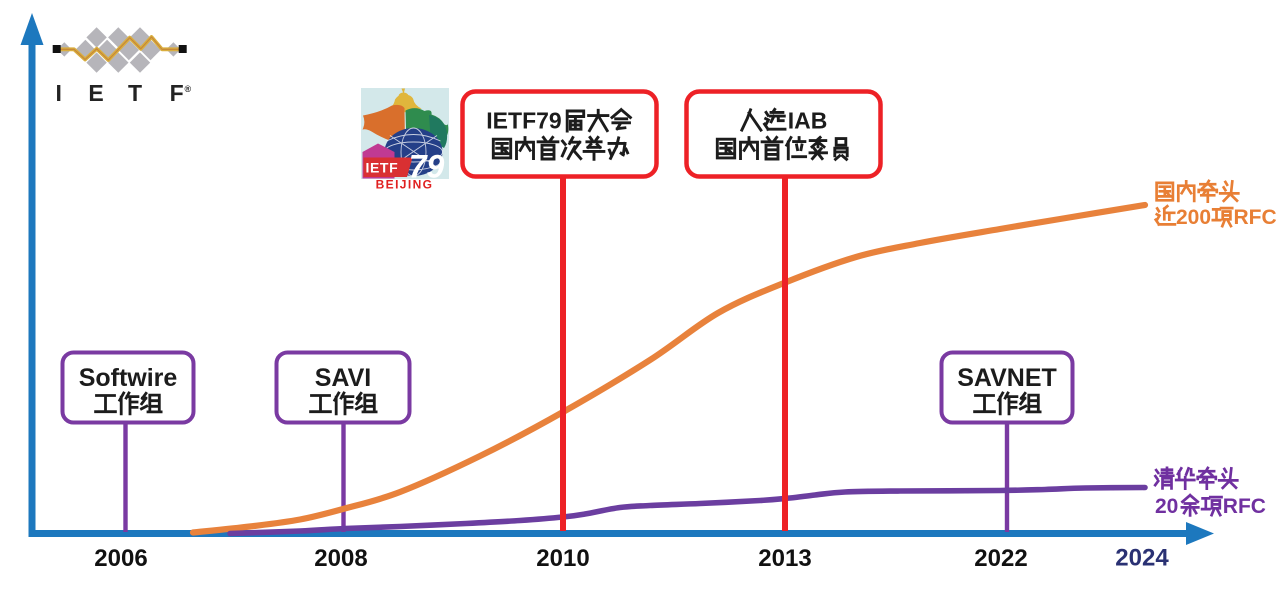  Describe the element at coordinates (405, 185) in the screenshot. I see `svg-text: BEIJING` at that location.